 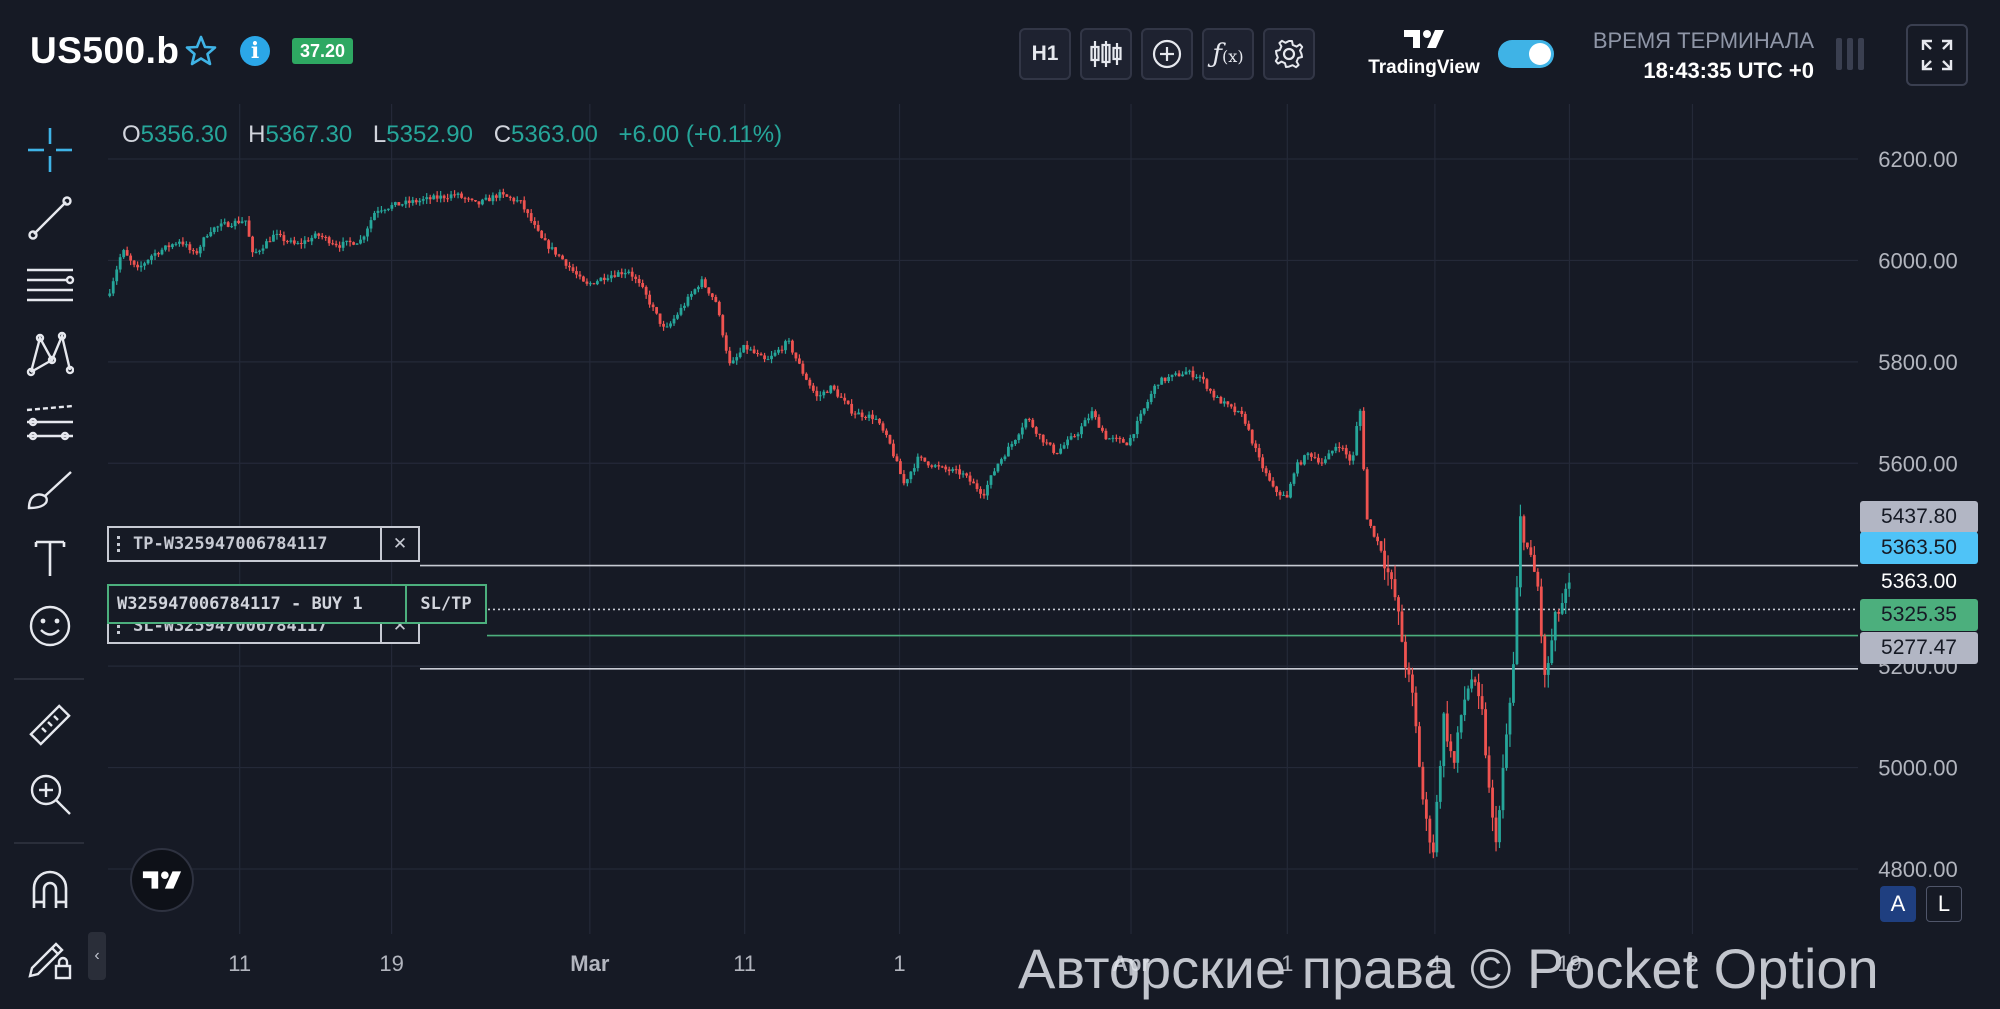 I want to click on lock-drawings-tool, so click(x=50, y=958).